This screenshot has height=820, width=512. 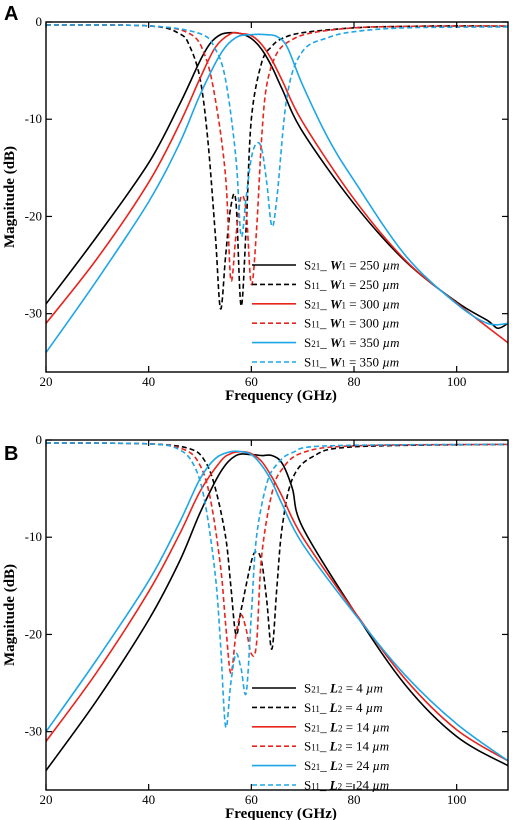 What do you see at coordinates (346, 726) in the screenshot?
I see `legend-entry: S21_ L2 = 14 µm` at bounding box center [346, 726].